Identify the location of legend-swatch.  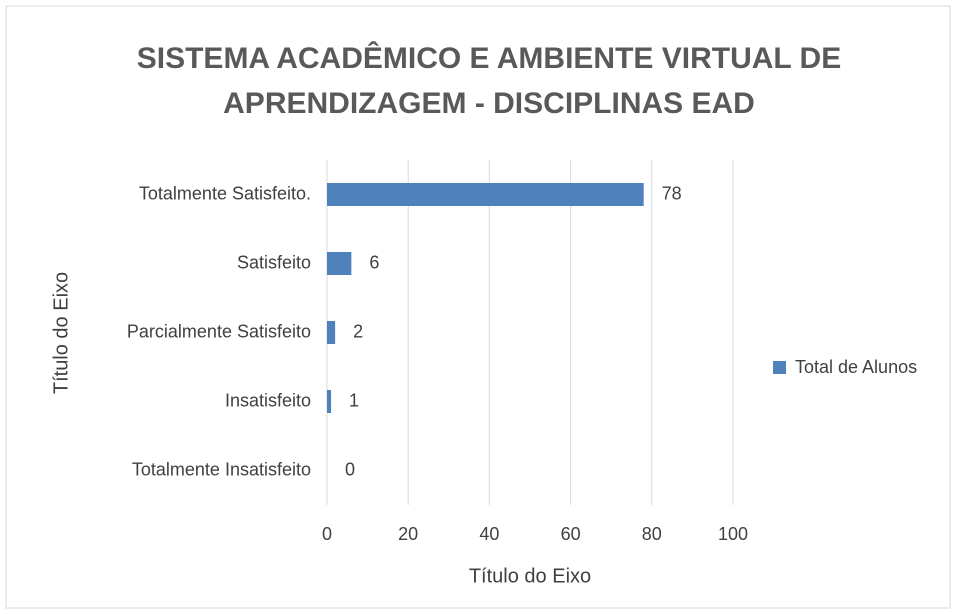
(779, 367).